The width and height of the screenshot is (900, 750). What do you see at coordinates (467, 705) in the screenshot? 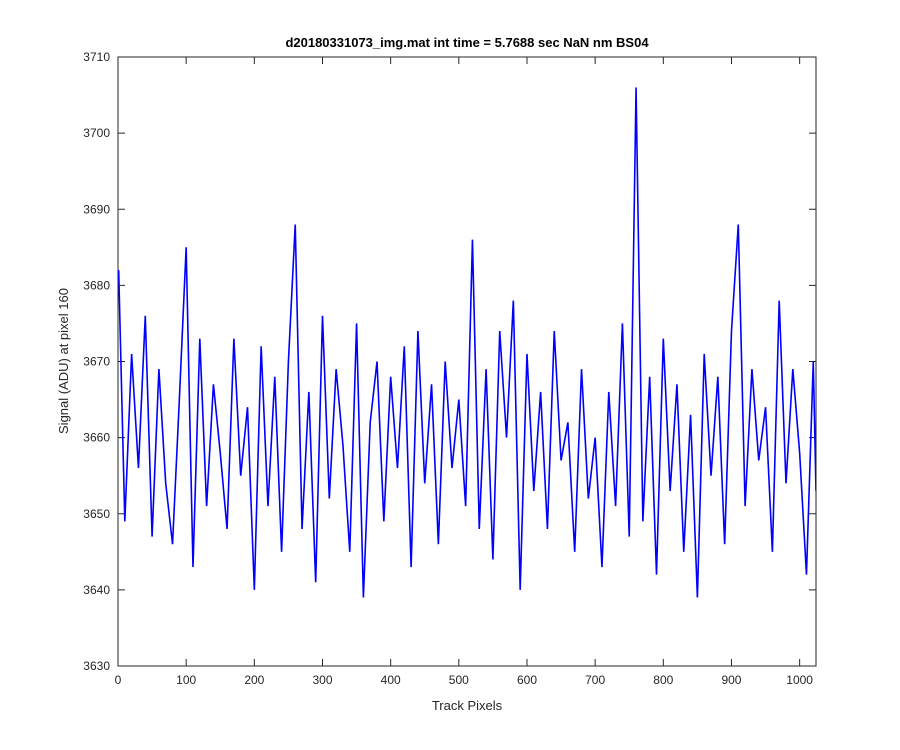
I see `x-axis-label: Track Pixels` at bounding box center [467, 705].